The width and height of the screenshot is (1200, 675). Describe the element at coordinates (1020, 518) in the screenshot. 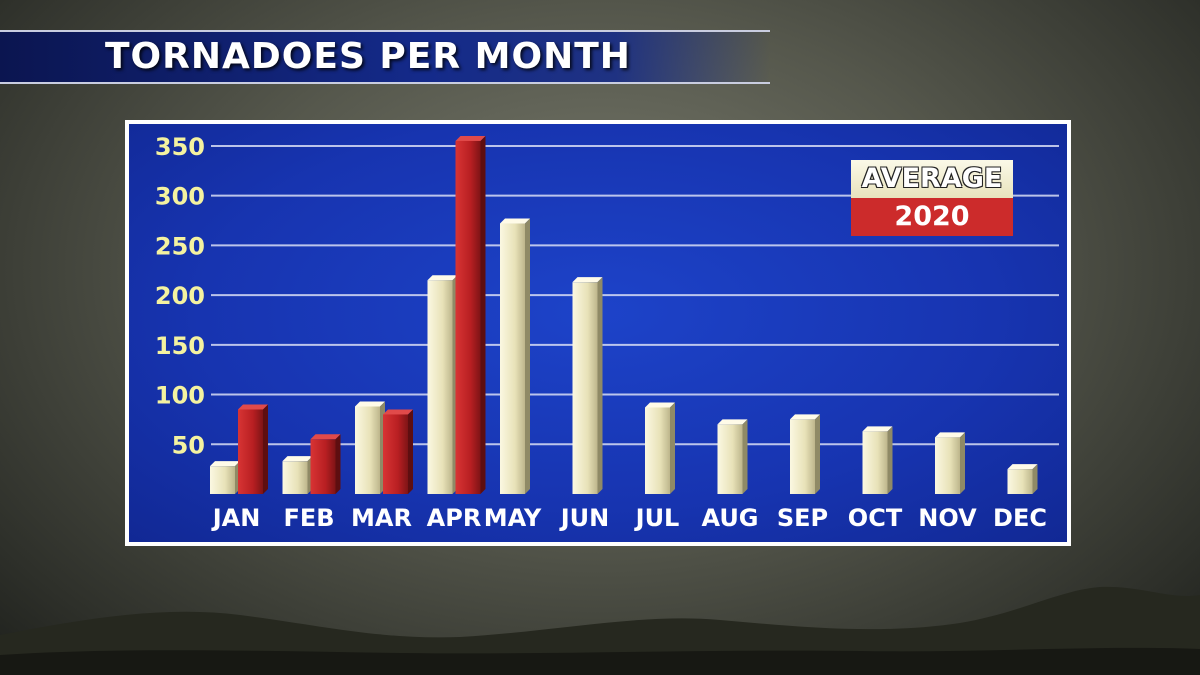

I see `x-tick-label: DEC` at that location.